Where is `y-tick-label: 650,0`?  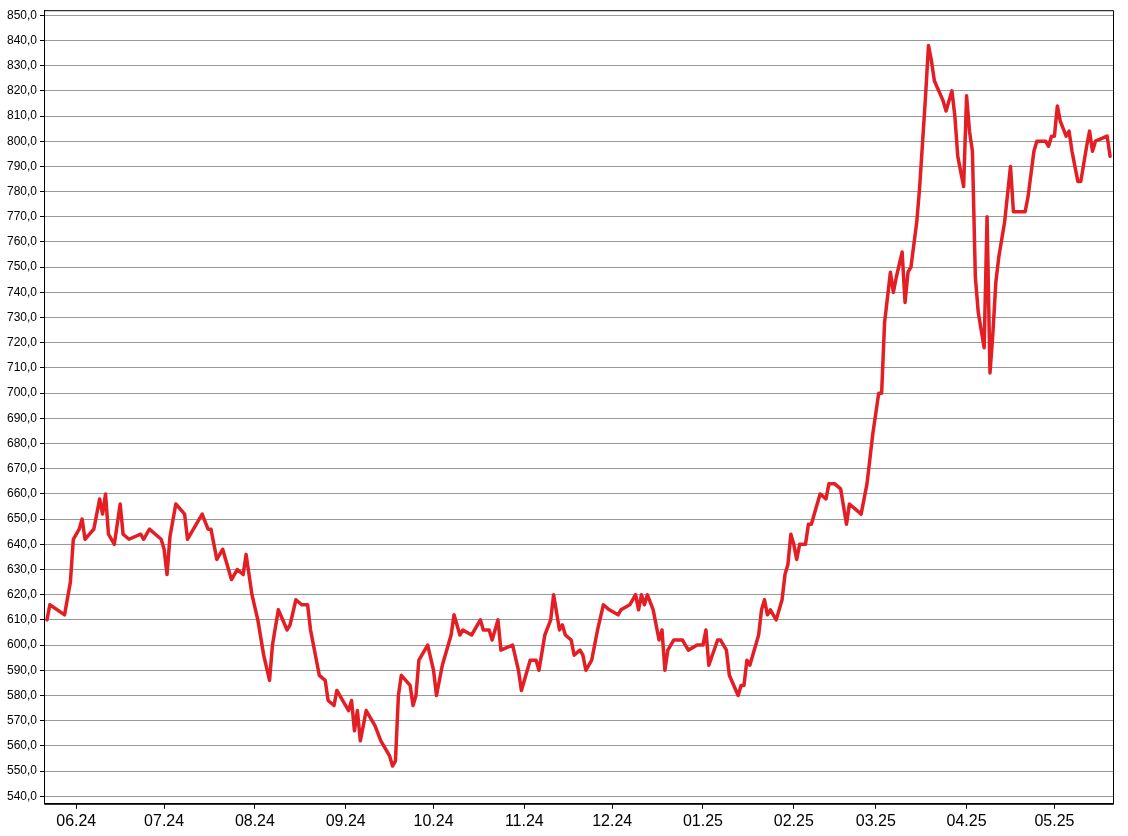
y-tick-label: 650,0 is located at coordinates (22, 518).